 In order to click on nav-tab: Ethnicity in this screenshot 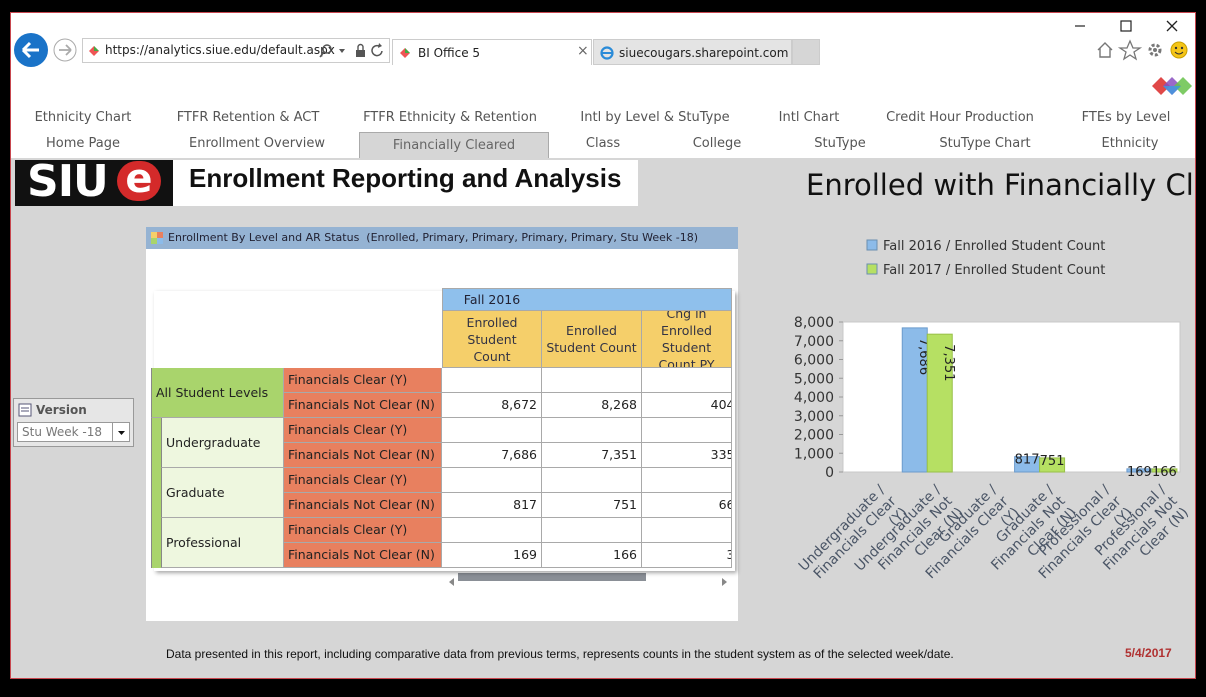, I will do `click(1123, 144)`.